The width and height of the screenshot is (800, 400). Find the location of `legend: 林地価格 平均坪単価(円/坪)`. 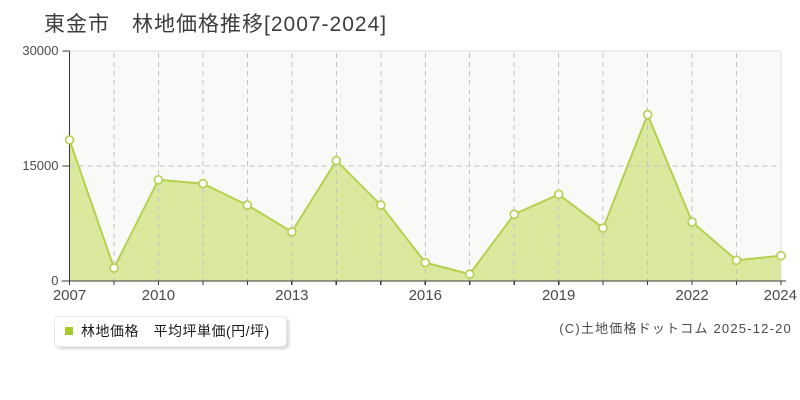

legend: 林地価格 平均坪単価(円/坪) is located at coordinates (170, 331).